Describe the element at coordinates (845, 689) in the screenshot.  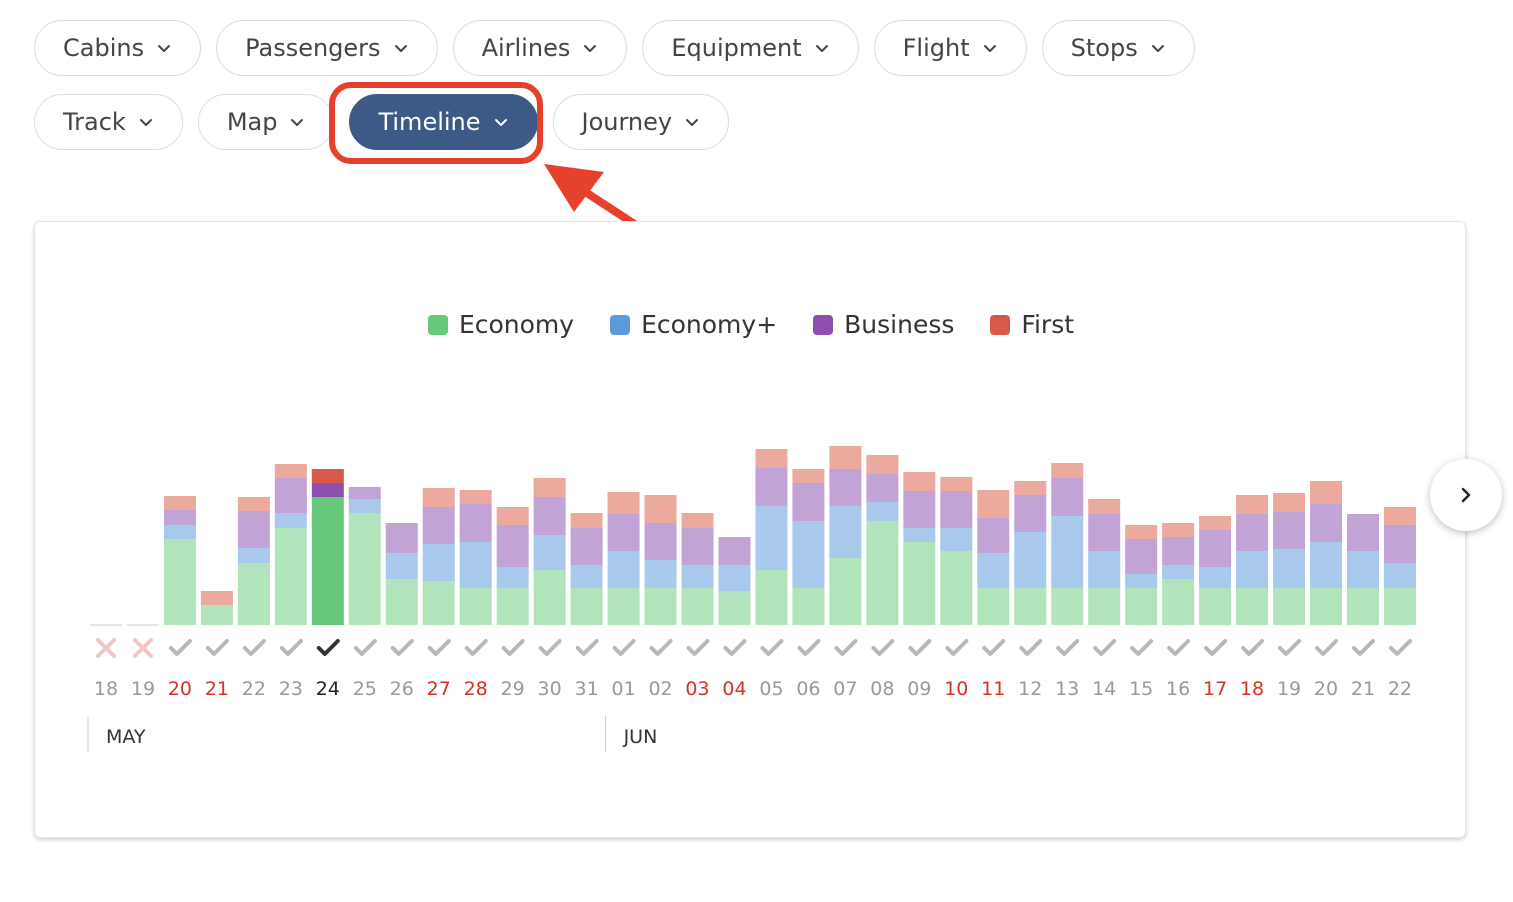
I see `date-label: 07` at that location.